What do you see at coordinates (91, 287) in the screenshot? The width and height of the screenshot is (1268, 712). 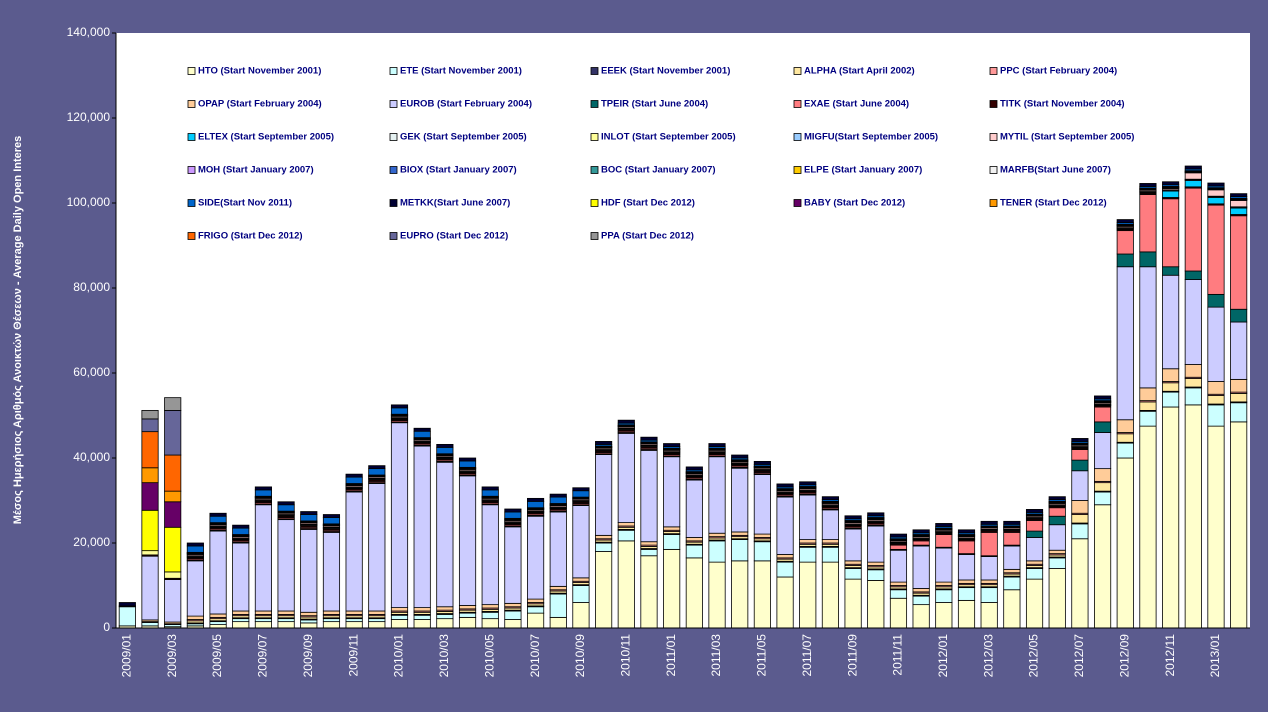 I see `y-tick-label: 80,000` at bounding box center [91, 287].